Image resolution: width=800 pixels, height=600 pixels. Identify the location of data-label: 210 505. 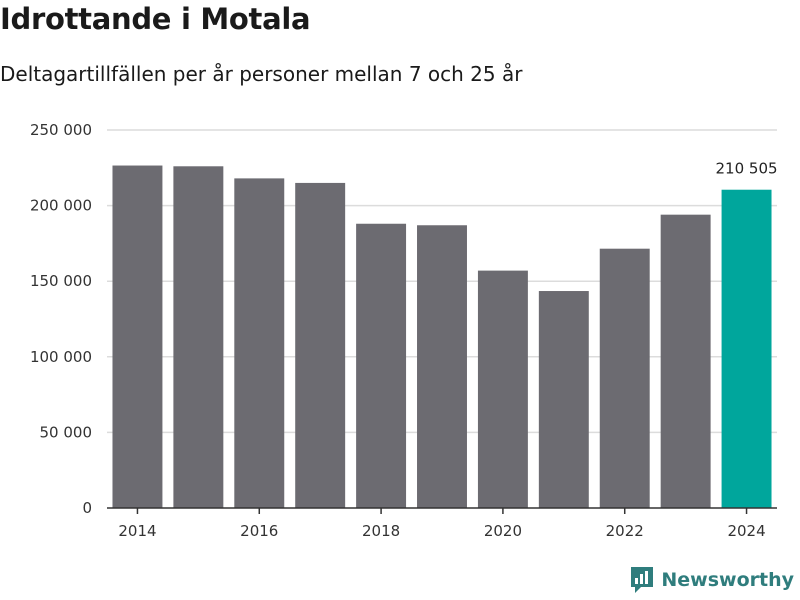
(747, 169).